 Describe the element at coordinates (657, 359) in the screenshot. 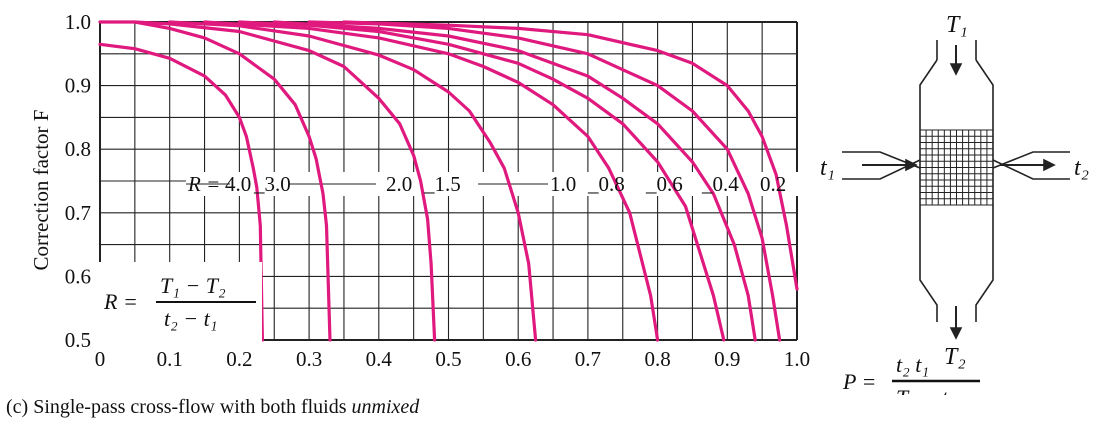

I see `x-tick-label: 0.8` at that location.